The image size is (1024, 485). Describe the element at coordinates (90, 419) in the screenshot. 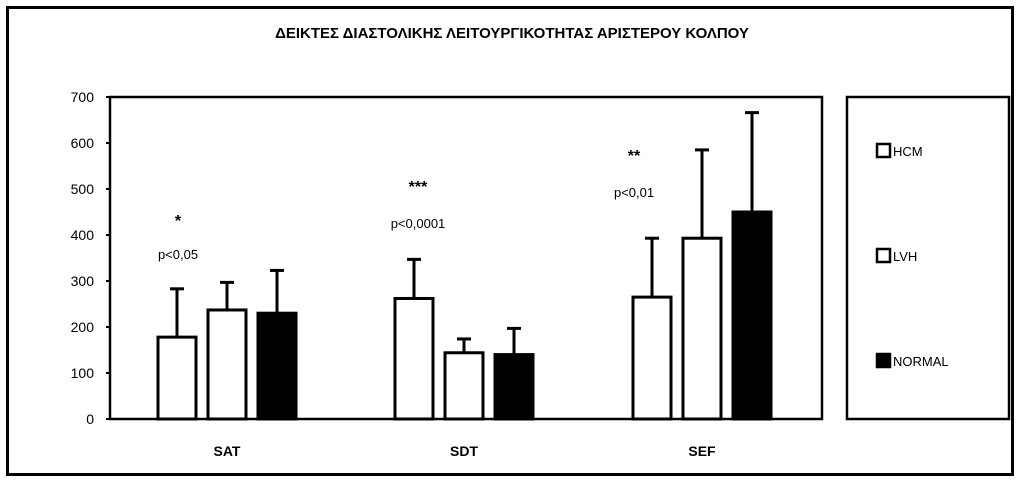

I see `y-tick-label-0: 0` at that location.